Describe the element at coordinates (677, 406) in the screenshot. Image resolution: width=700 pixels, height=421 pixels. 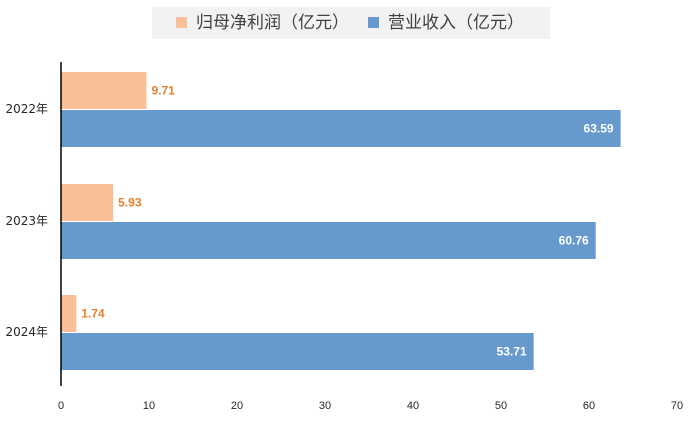
I see `x-tick-label-70: 70` at that location.